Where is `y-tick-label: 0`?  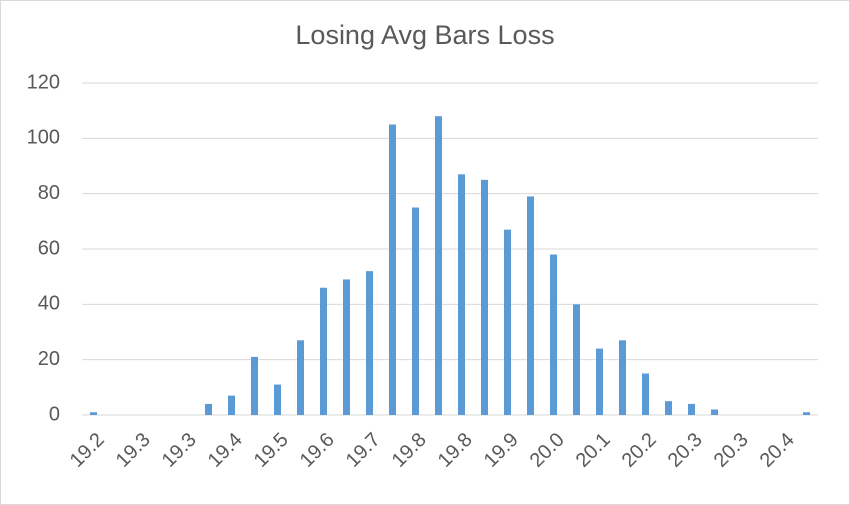
y-tick-label: 0 is located at coordinates (54, 414).